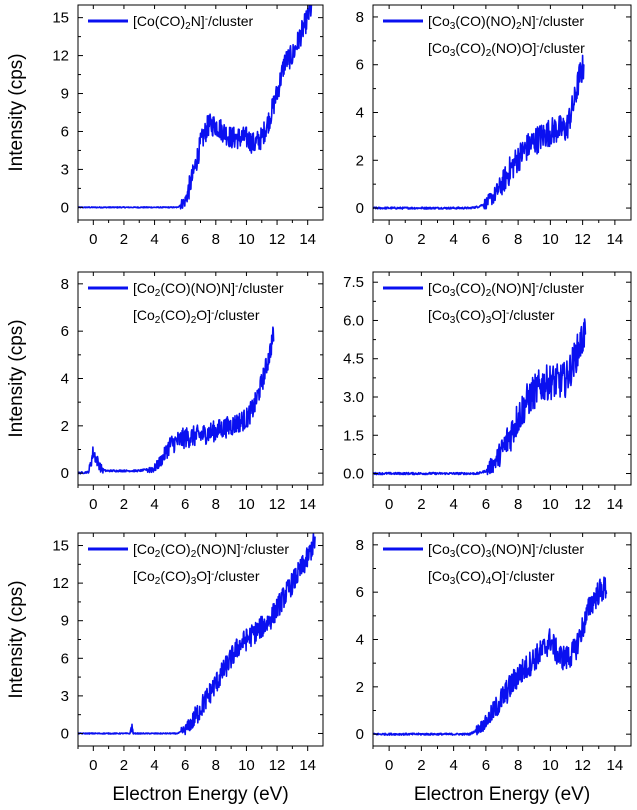 The width and height of the screenshot is (637, 810). What do you see at coordinates (196, 577) in the screenshot?
I see `legend-entry-label: [Co2(CO)3O]-/cluster` at bounding box center [196, 577].